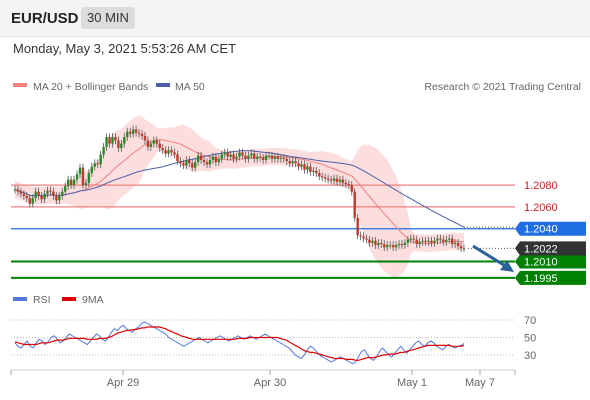  Describe the element at coordinates (550, 228) in the screenshot. I see `level-tag-1.2040` at that location.